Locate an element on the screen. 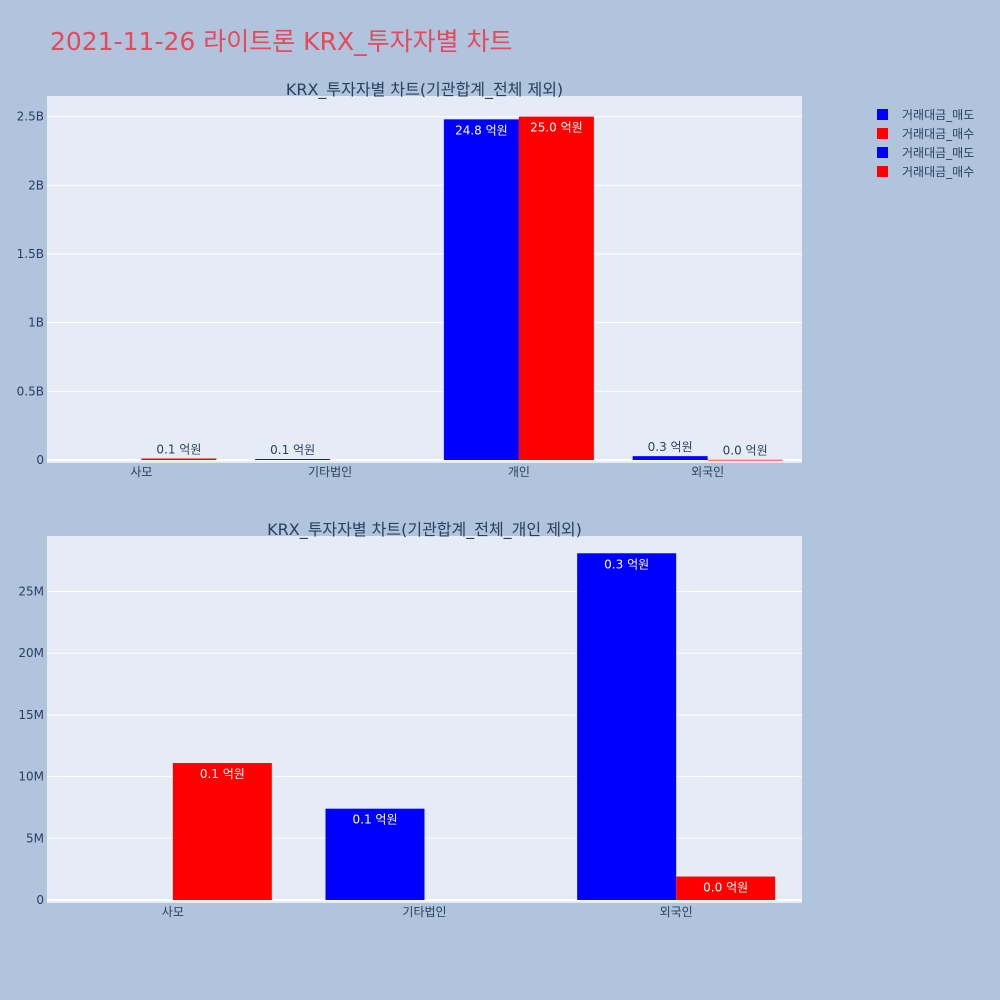  bar-data-label: 25.0 억원 is located at coordinates (556, 128).